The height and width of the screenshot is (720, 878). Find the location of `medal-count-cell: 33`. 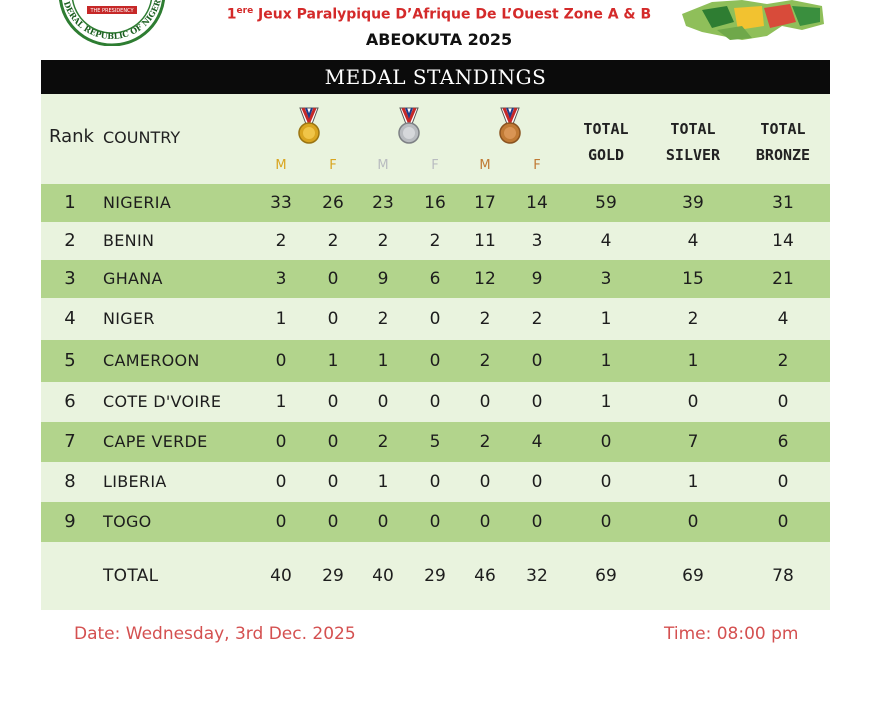

medal-count-cell: 33 is located at coordinates (281, 203).